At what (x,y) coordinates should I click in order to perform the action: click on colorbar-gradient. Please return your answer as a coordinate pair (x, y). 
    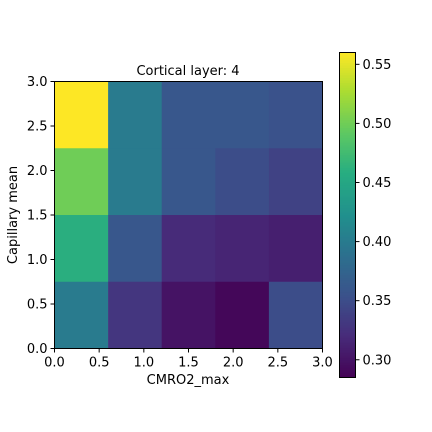
    Looking at the image, I should click on (347, 215).